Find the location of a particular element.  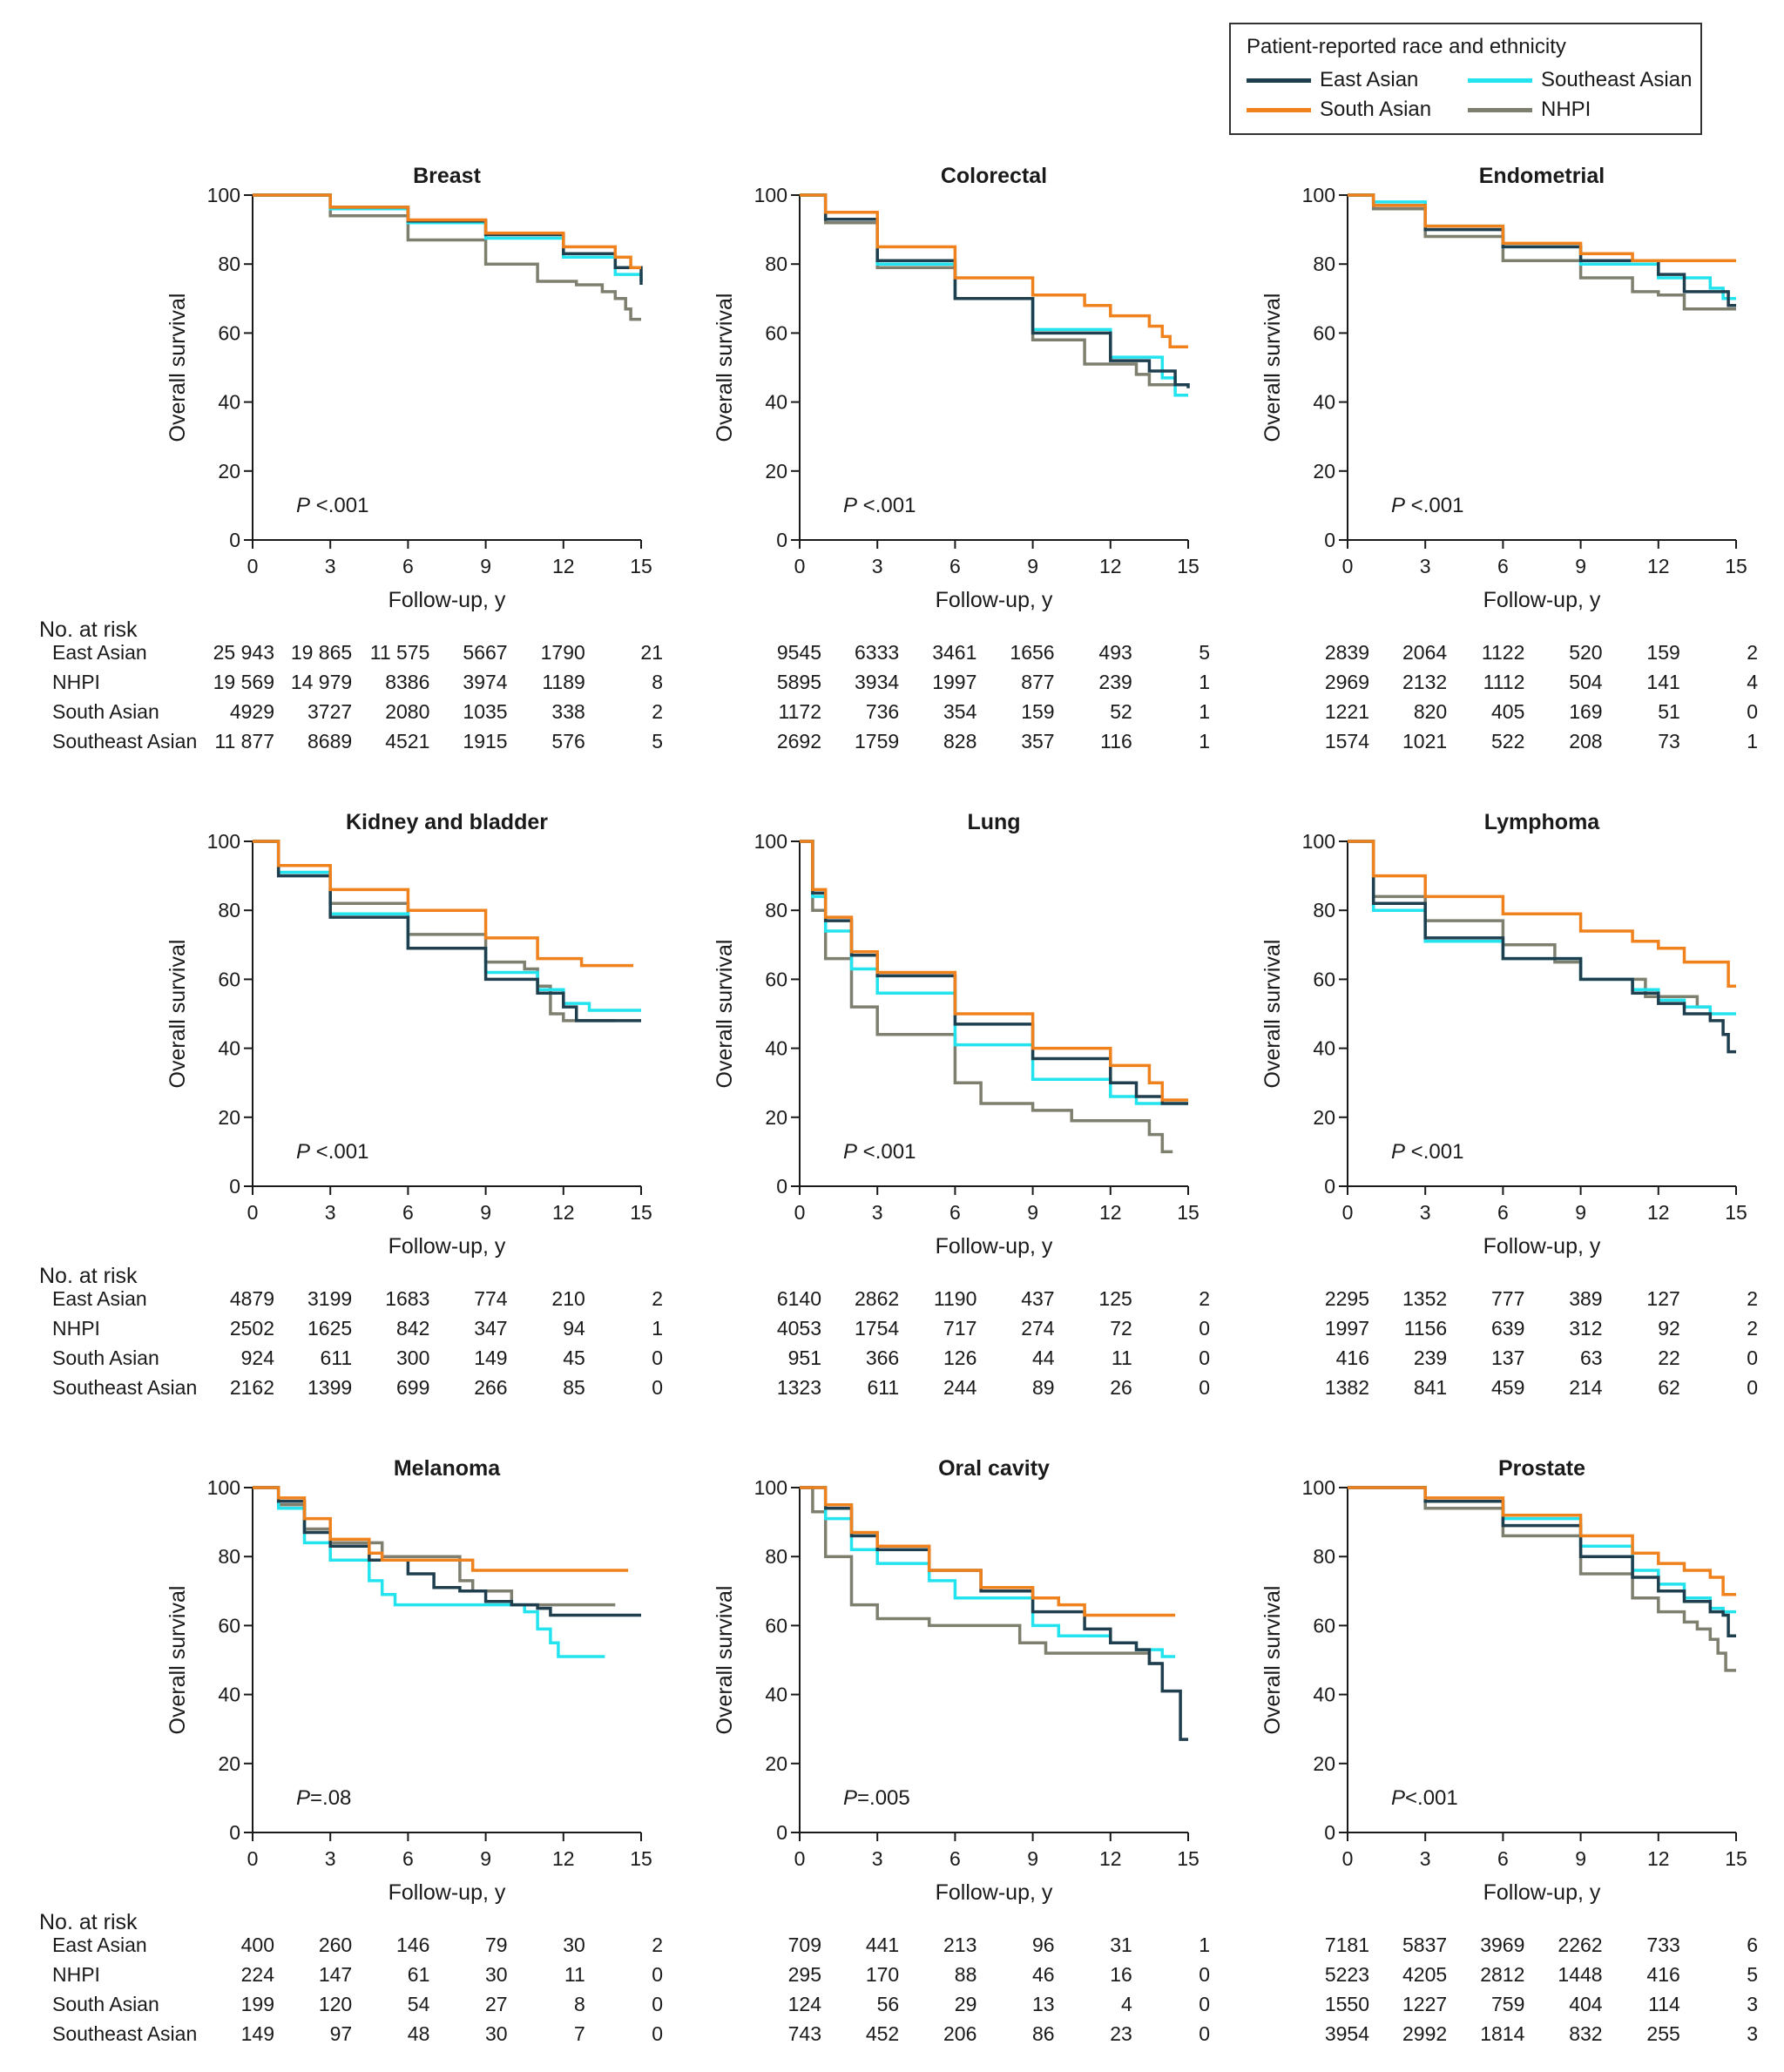

risk-value: 1625 is located at coordinates (329, 1328).